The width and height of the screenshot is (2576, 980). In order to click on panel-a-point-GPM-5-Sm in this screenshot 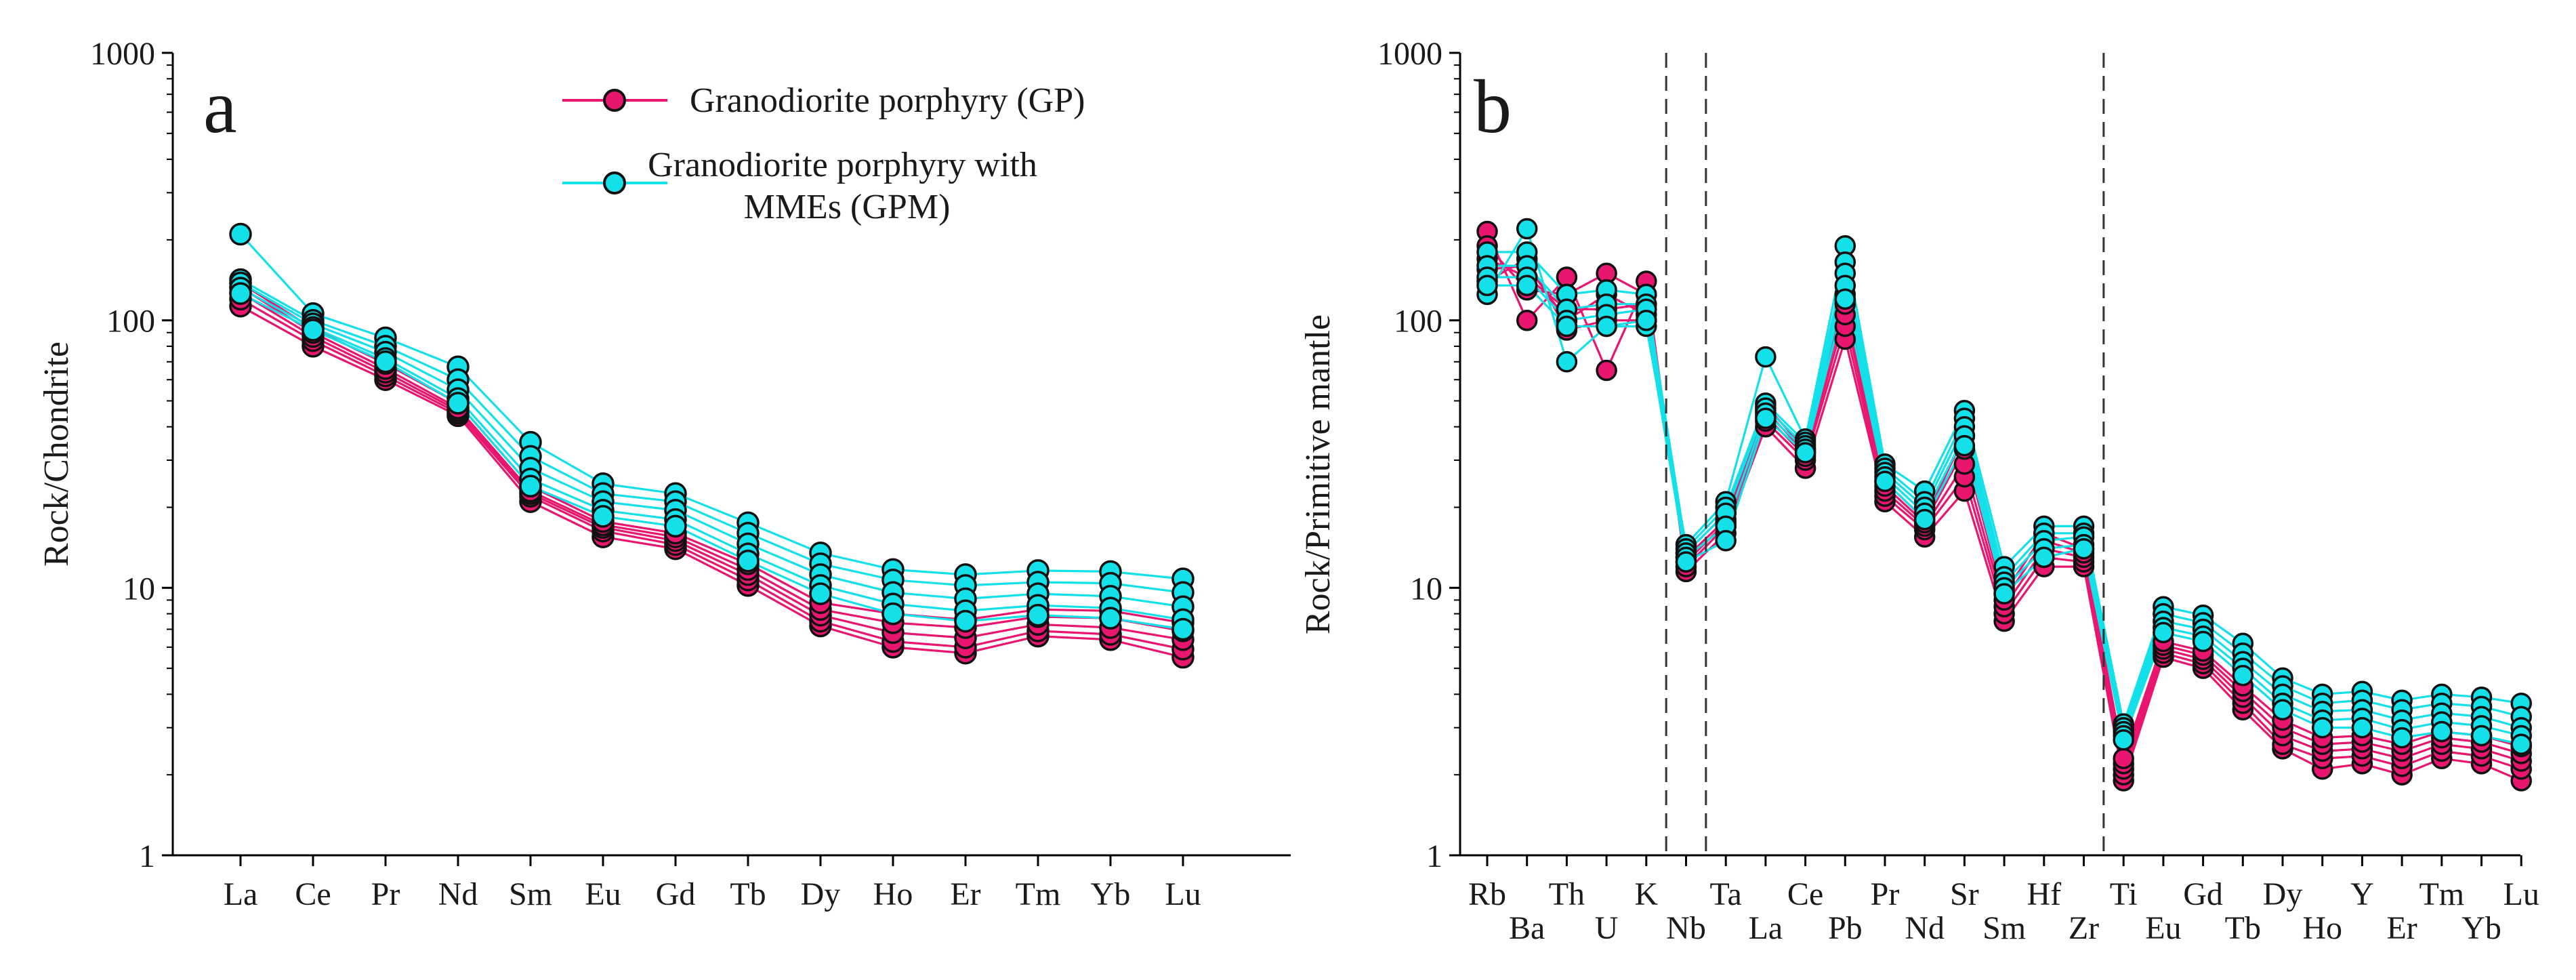, I will do `click(530, 486)`.